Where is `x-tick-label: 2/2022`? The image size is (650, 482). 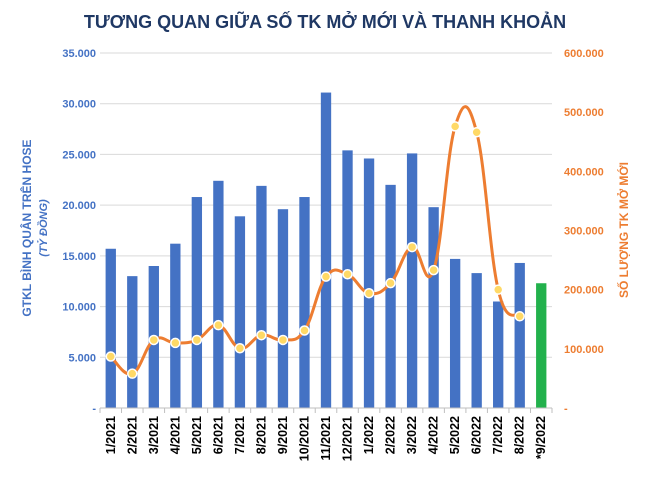 x-tick-label: 2/2022 is located at coordinates (391, 435).